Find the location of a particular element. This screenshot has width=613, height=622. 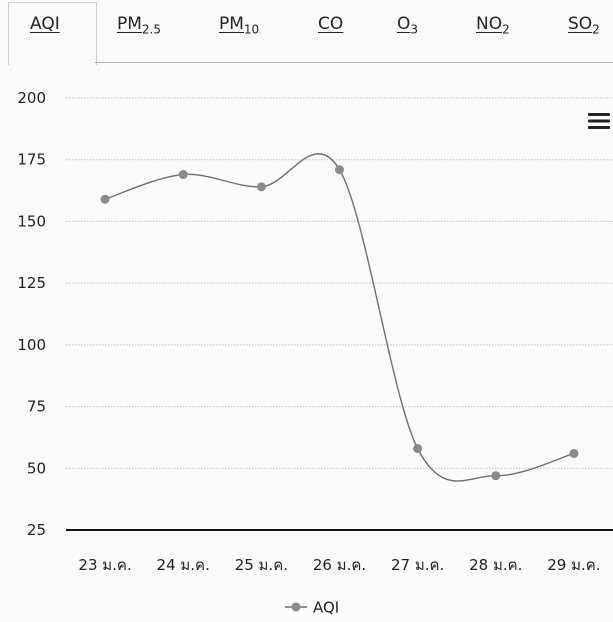

y-tick-label: 175 is located at coordinates (31, 160).